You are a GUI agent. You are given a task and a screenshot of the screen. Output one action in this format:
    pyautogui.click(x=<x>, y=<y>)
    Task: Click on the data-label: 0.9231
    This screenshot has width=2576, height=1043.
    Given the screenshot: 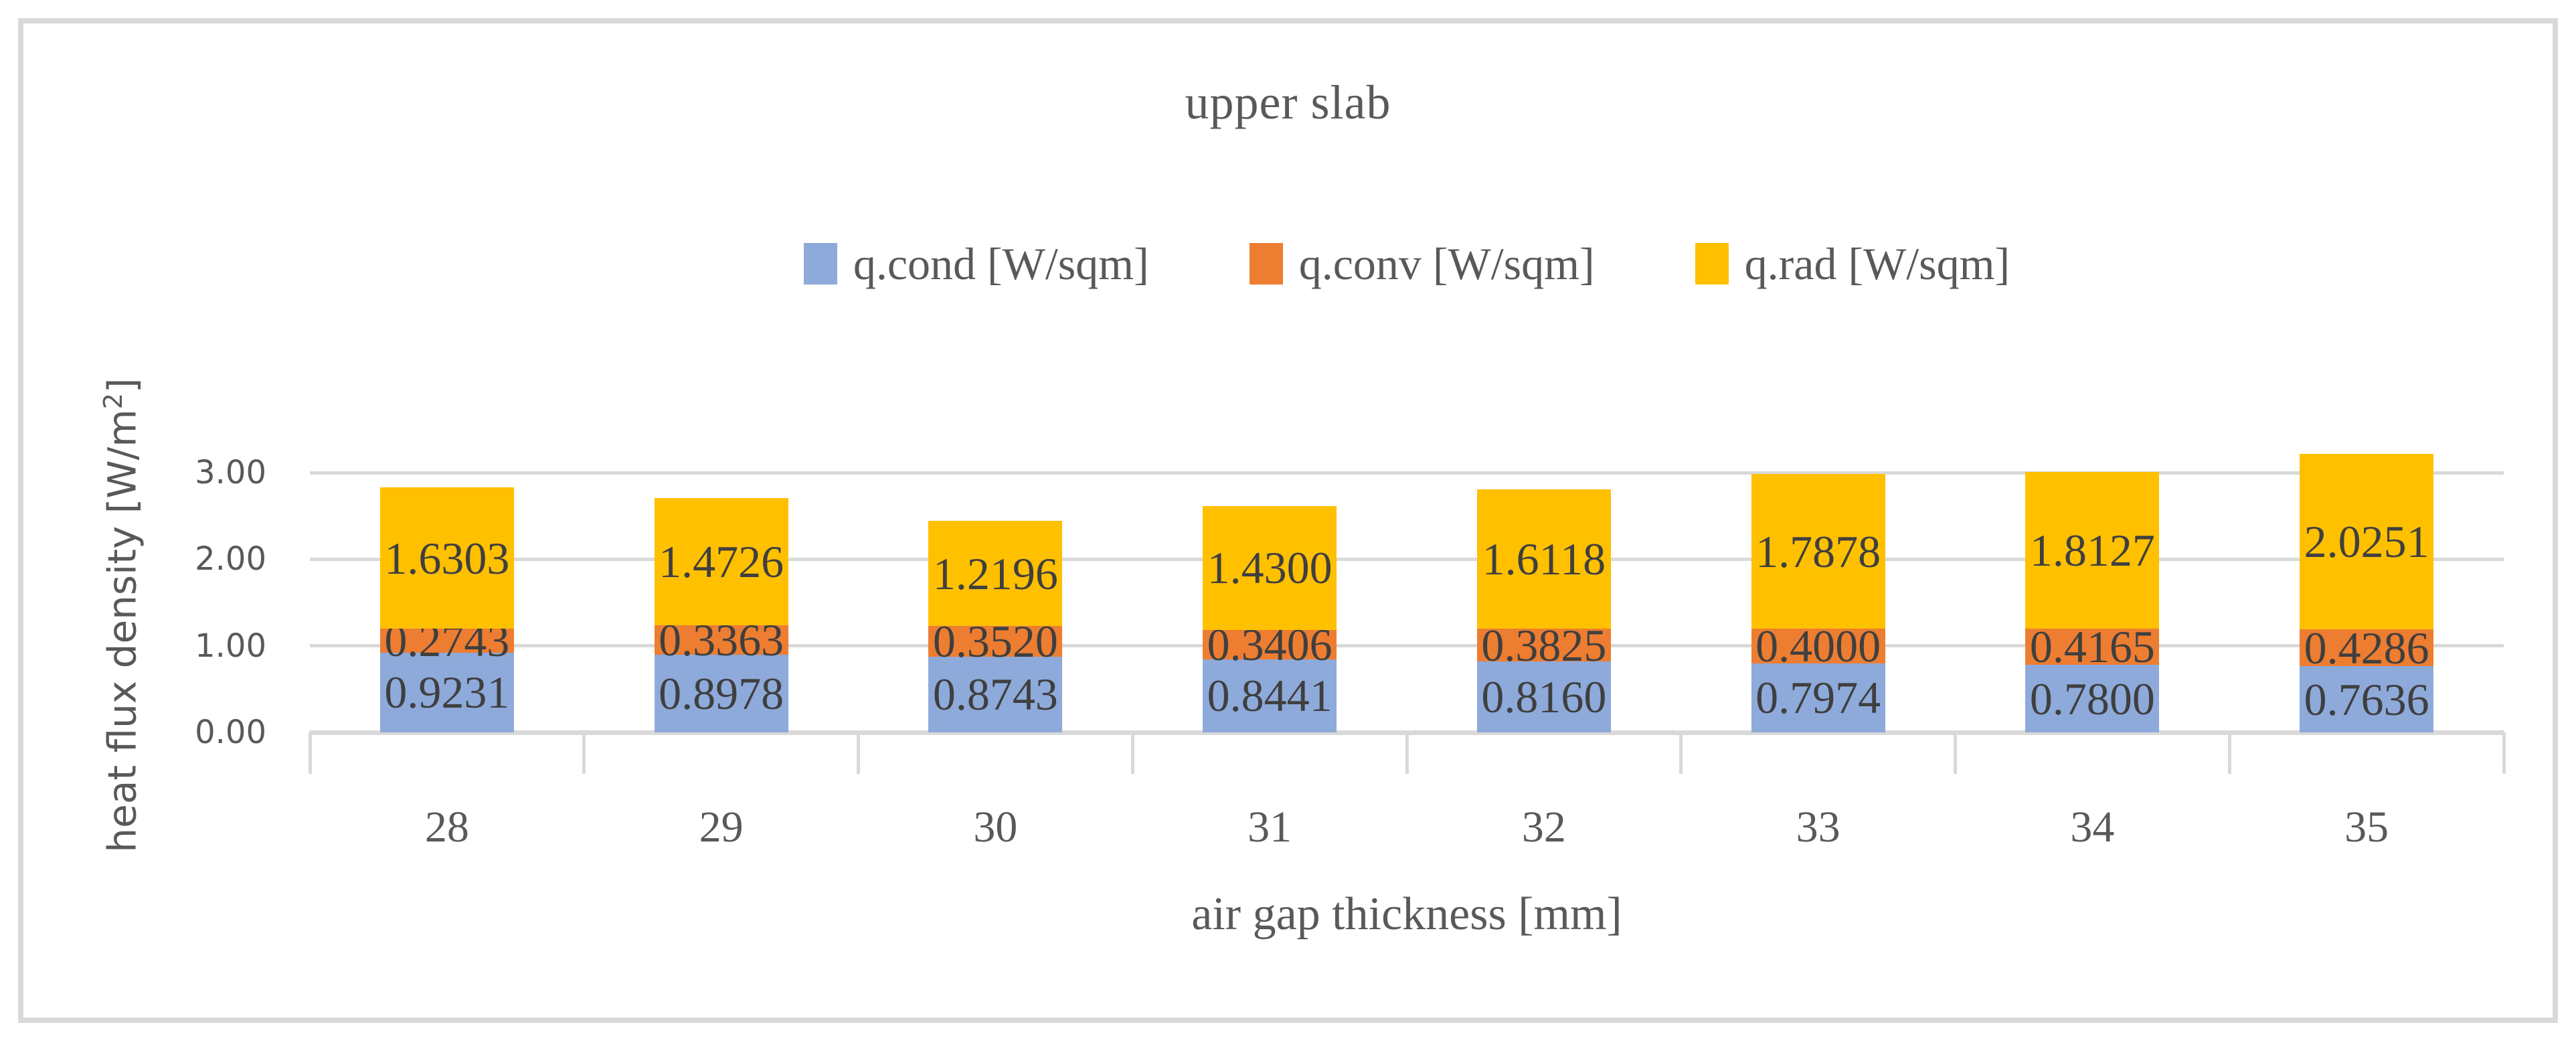 What is the action you would take?
    pyautogui.click(x=447, y=692)
    